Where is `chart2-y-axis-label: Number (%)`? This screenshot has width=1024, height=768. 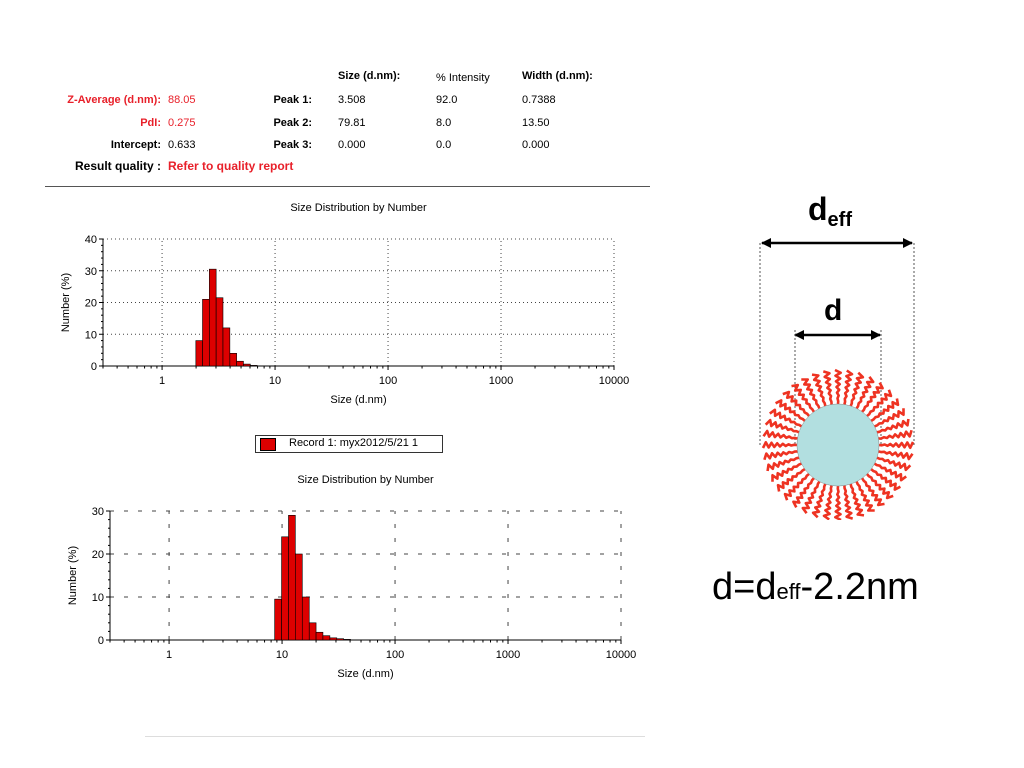
chart2-y-axis-label: Number (%) is located at coordinates (73, 575).